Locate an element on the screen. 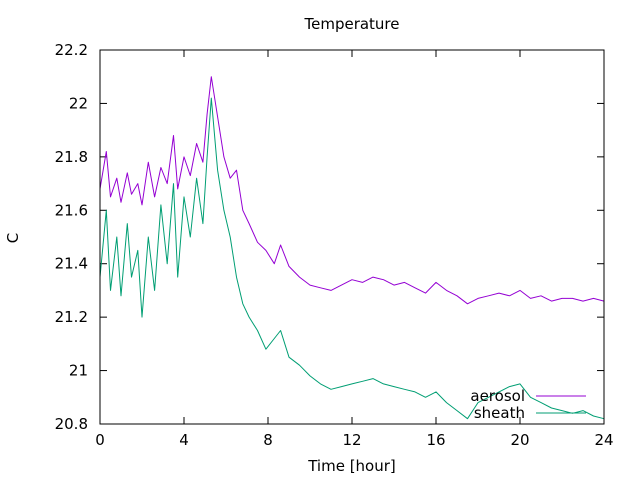 The width and height of the screenshot is (640, 480). y-tick-label: 21.2 is located at coordinates (71, 317).